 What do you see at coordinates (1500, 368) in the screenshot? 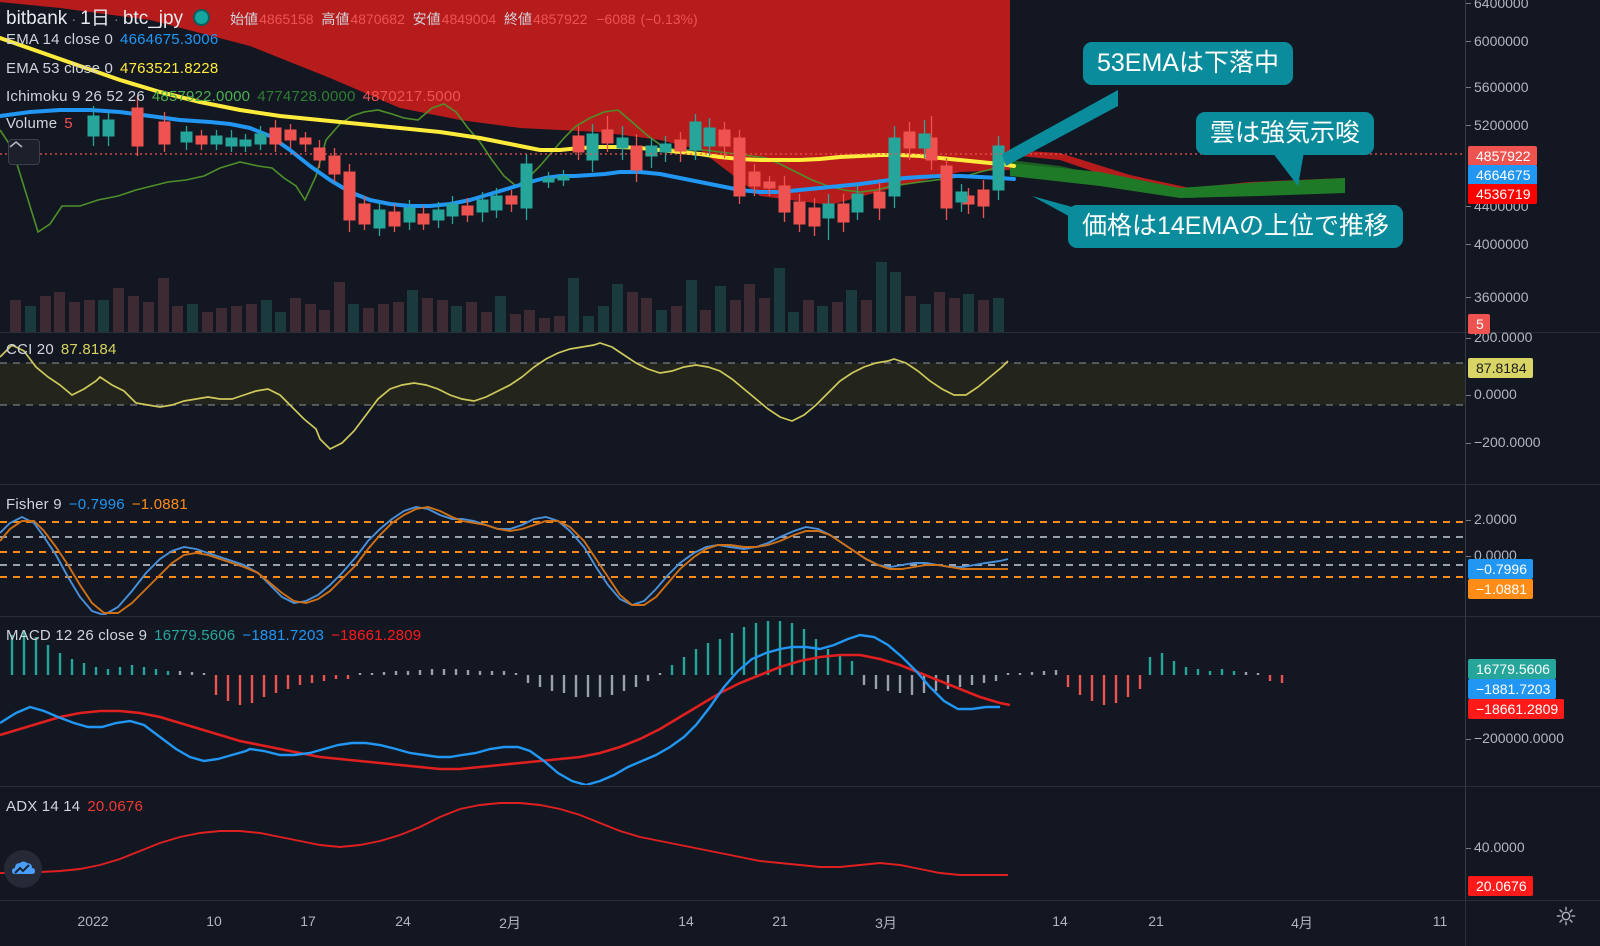
I see `cci-tag: 87.8184` at bounding box center [1500, 368].